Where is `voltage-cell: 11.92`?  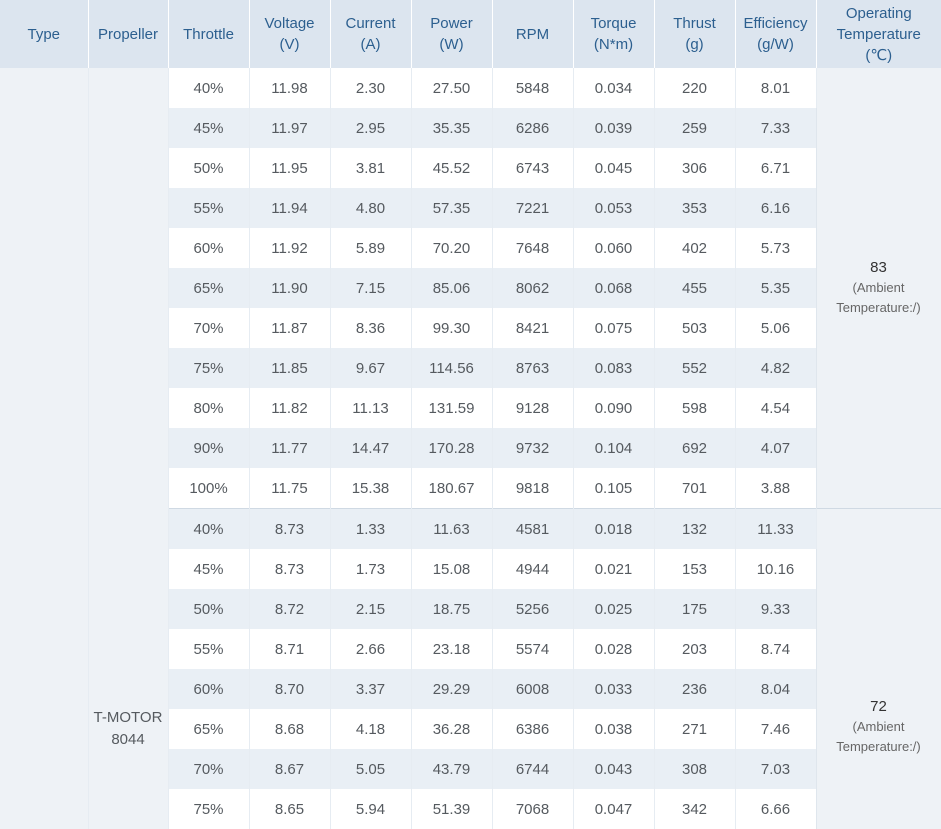
voltage-cell: 11.92 is located at coordinates (289, 248).